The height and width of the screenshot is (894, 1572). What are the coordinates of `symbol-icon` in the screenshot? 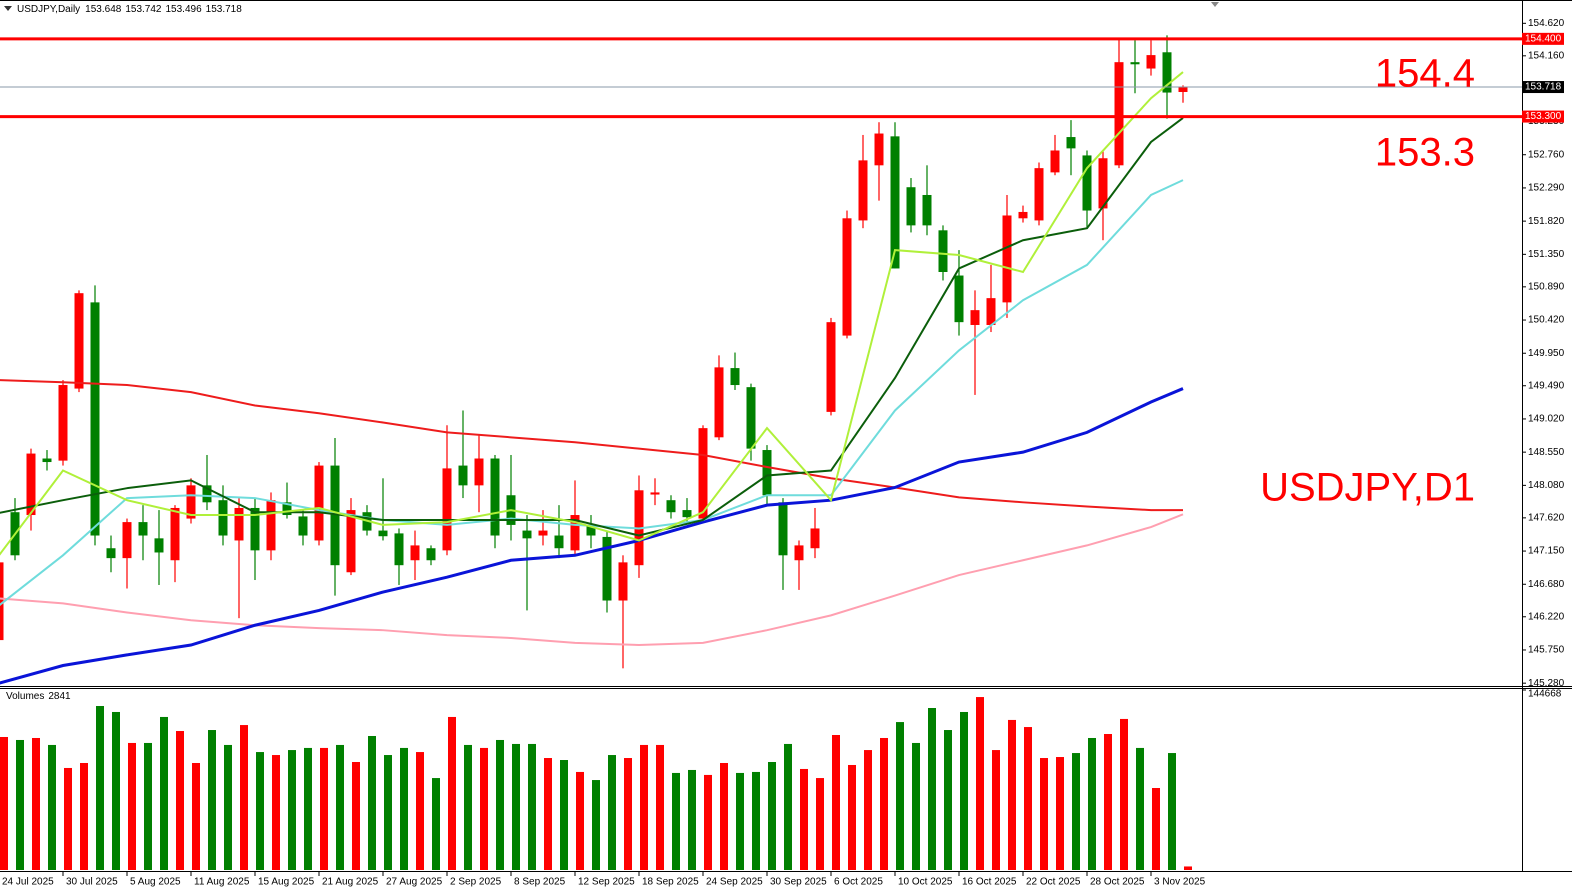 It's located at (8, 8).